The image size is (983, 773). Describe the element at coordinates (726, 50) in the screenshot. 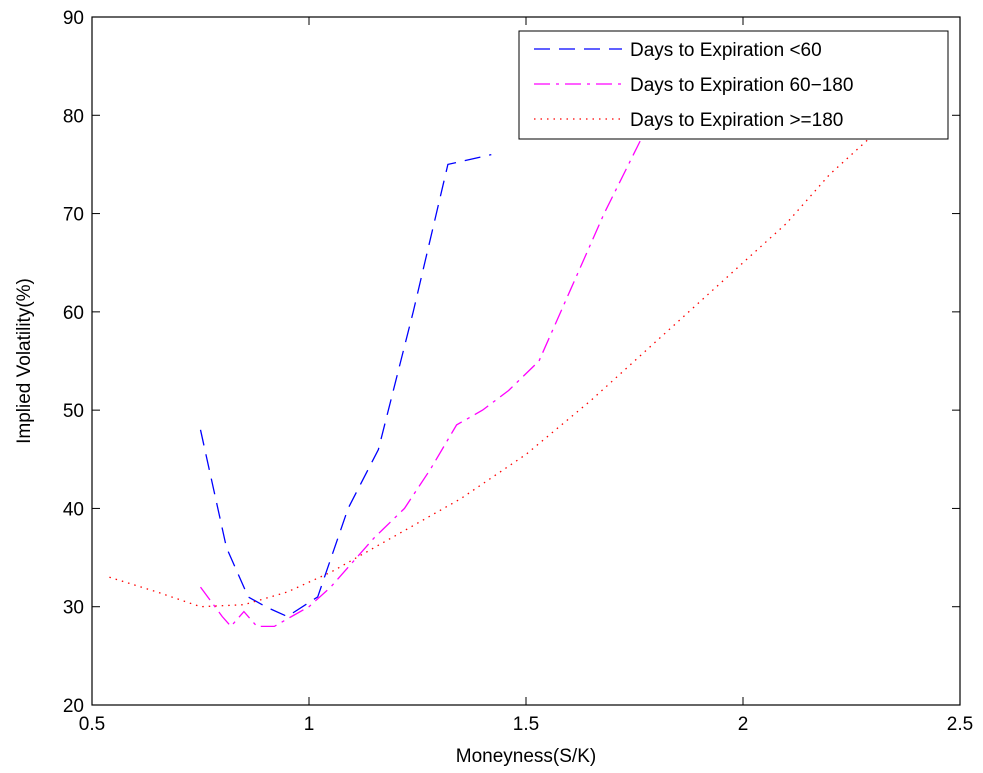

I see `legend-label-1: Days to Expiration <60` at that location.